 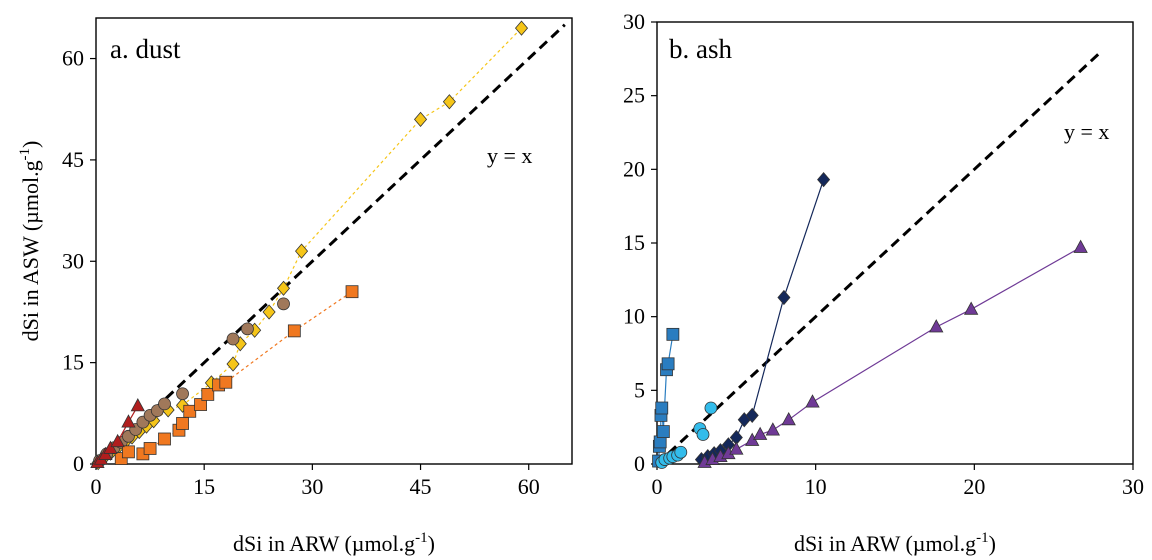 I want to click on x-tick-label: 10, so click(x=816, y=486).